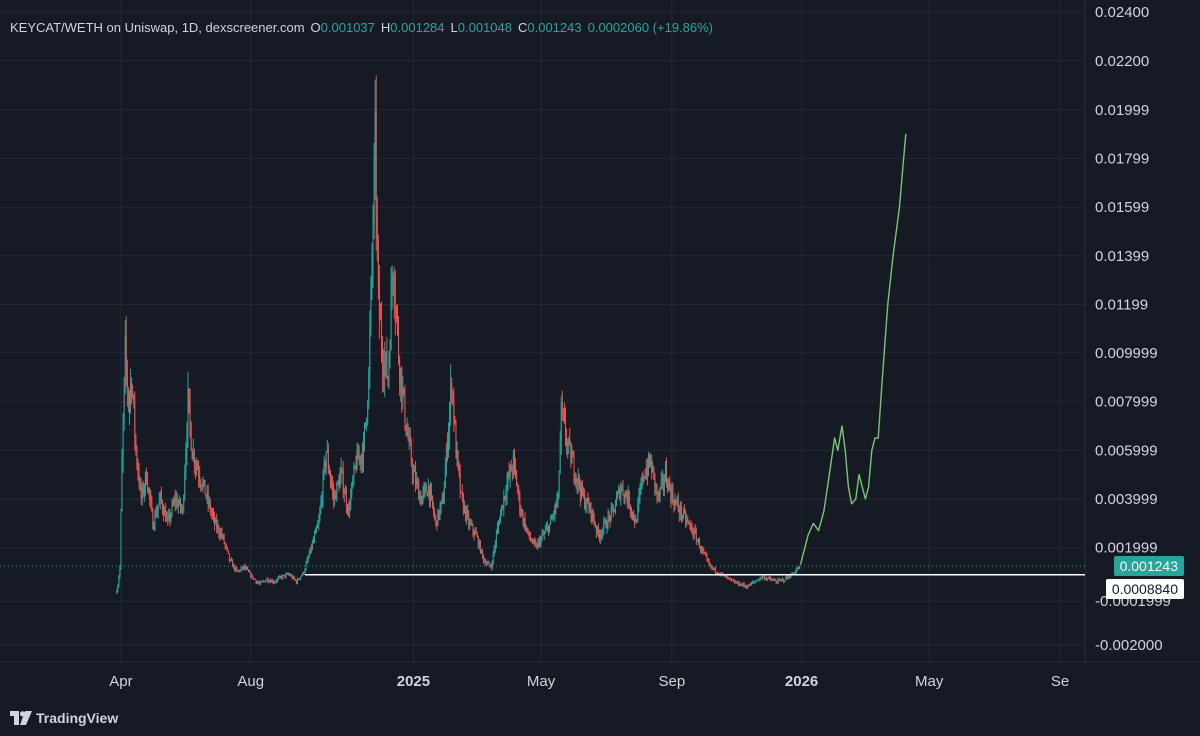  Describe the element at coordinates (417, 27) in the screenshot. I see `legend-high-value: 0.001284` at that location.